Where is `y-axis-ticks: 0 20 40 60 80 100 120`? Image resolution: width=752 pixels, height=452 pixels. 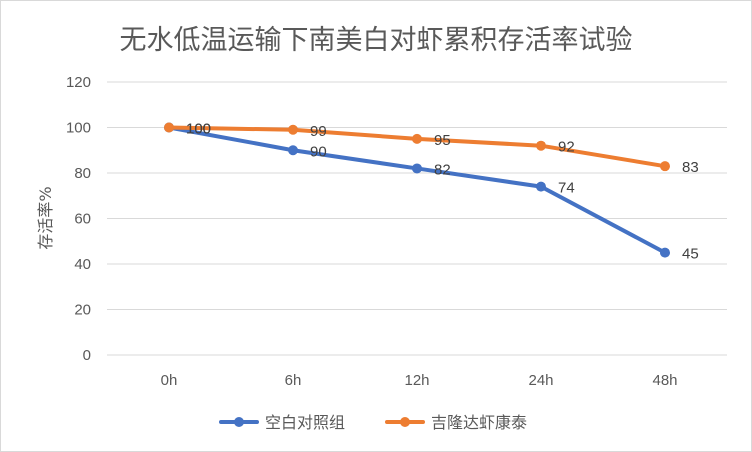 y-axis-ticks: 0 20 40 60 80 100 120 is located at coordinates (78, 219).